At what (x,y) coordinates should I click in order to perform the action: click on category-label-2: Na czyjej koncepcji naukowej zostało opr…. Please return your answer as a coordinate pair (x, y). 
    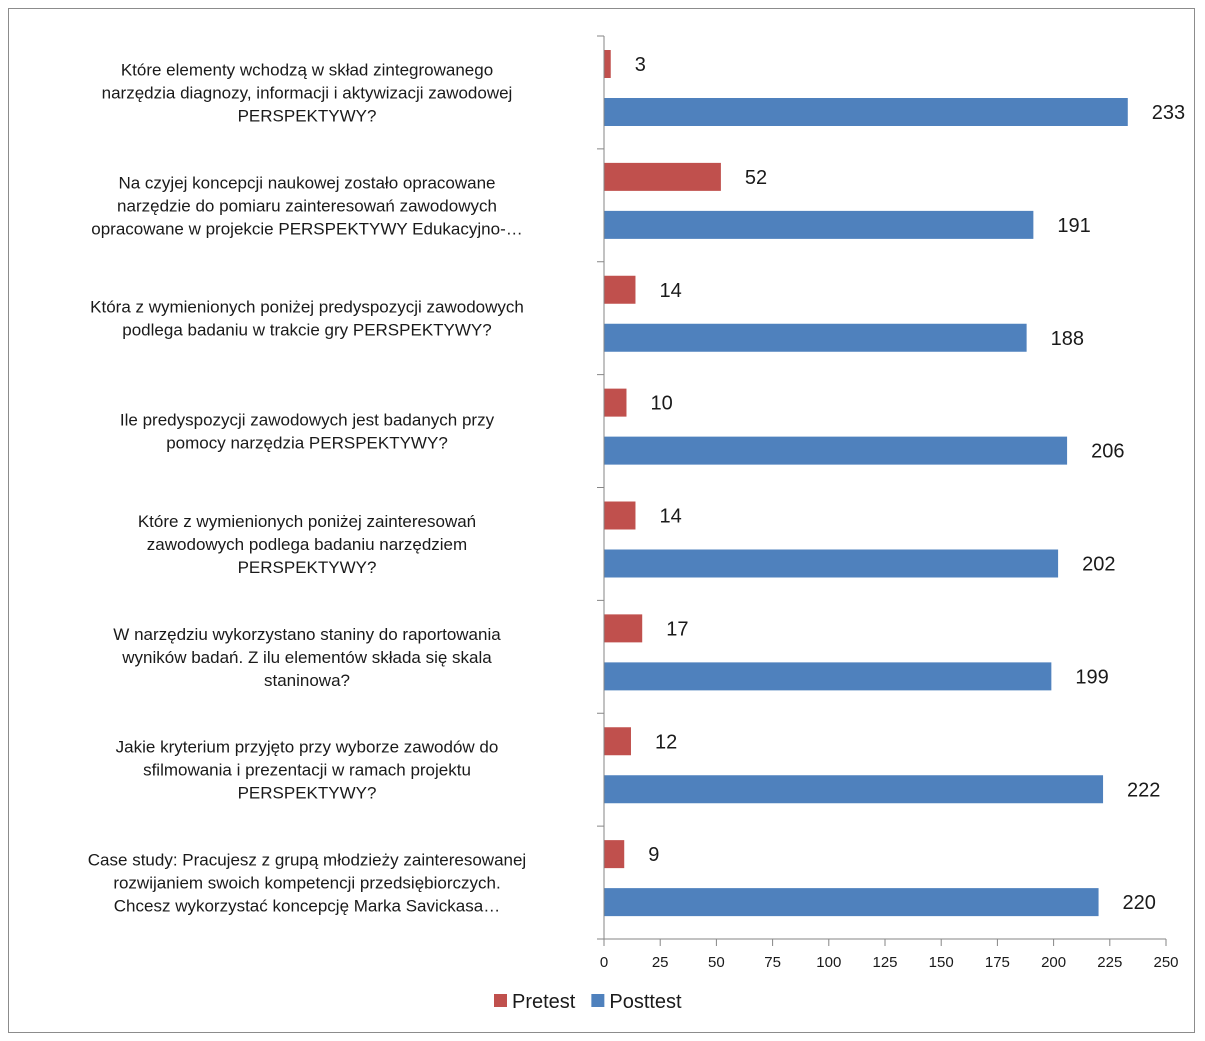
    Looking at the image, I should click on (306, 205).